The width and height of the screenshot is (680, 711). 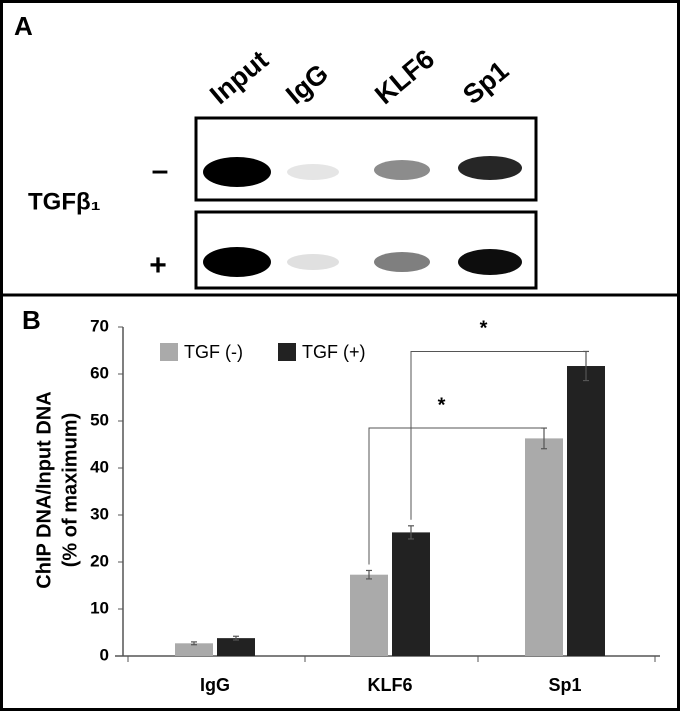 I want to click on y-tick-label: 60, so click(x=99, y=372).